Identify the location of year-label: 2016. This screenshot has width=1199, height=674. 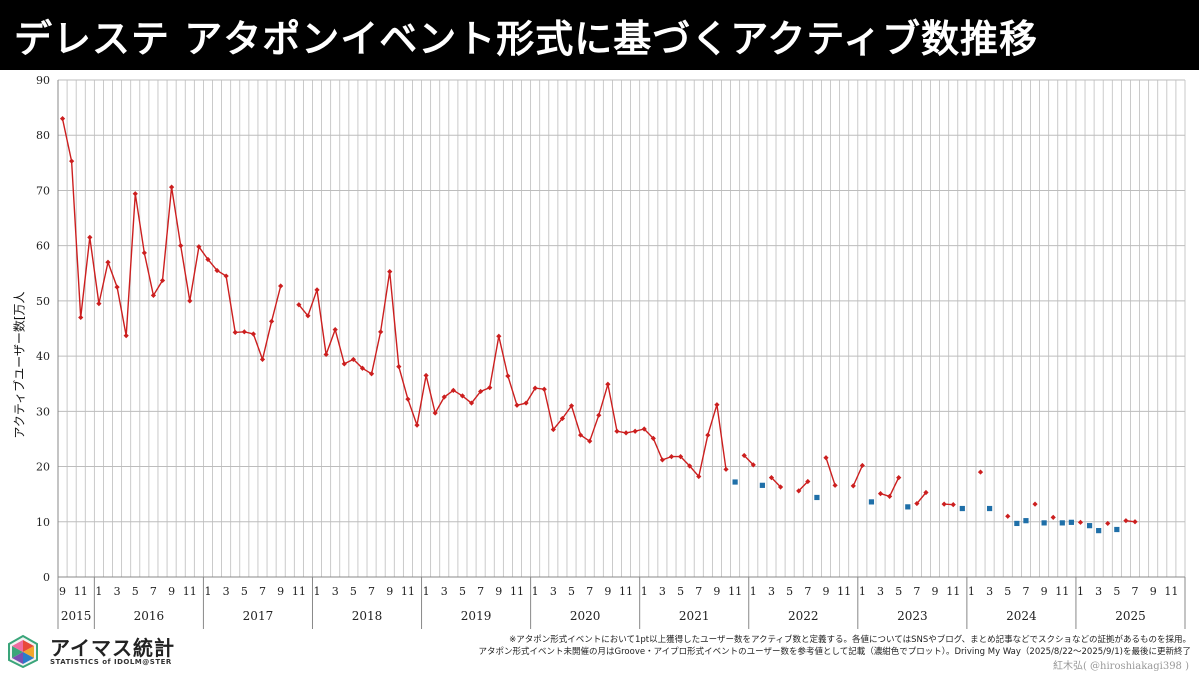
(149, 616).